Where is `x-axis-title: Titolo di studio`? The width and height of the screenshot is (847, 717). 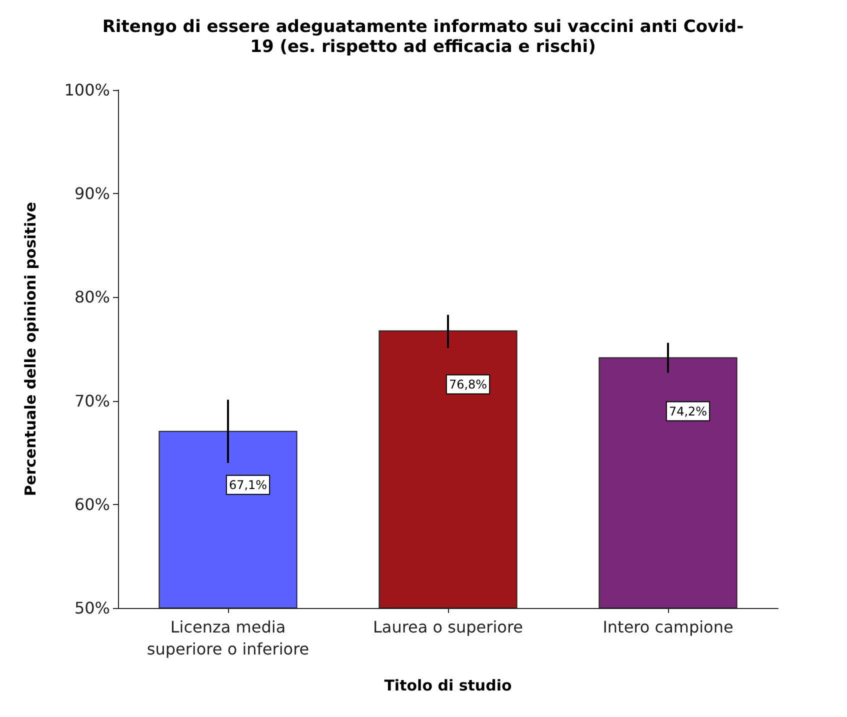 x-axis-title: Titolo di studio is located at coordinates (448, 685).